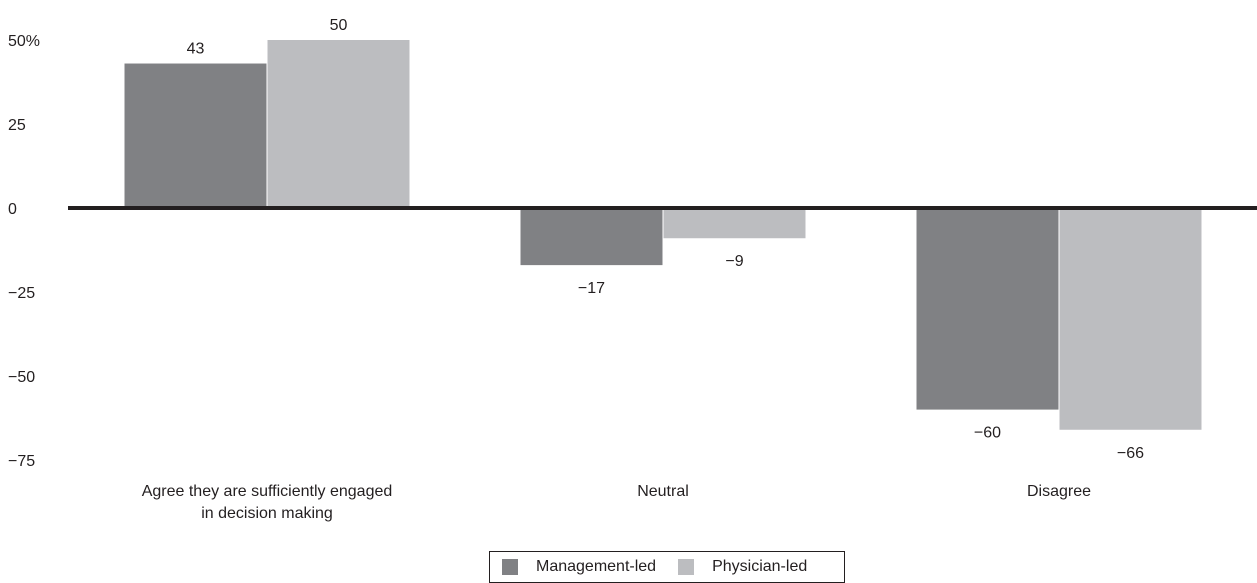 This screenshot has height=583, width=1257. I want to click on y-tick-label: −25, so click(21, 293).